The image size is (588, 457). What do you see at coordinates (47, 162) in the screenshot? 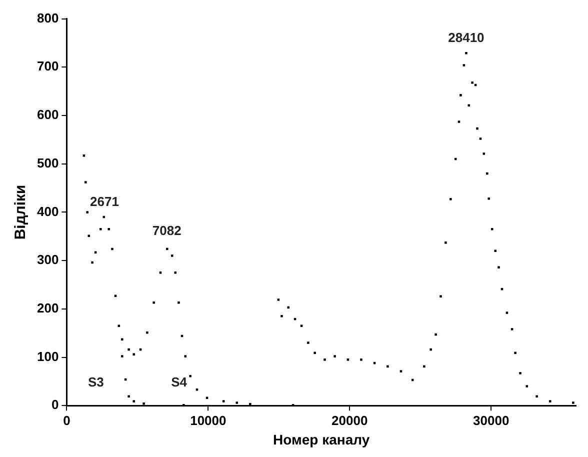
I see `y-tick-label: 500` at bounding box center [47, 162].